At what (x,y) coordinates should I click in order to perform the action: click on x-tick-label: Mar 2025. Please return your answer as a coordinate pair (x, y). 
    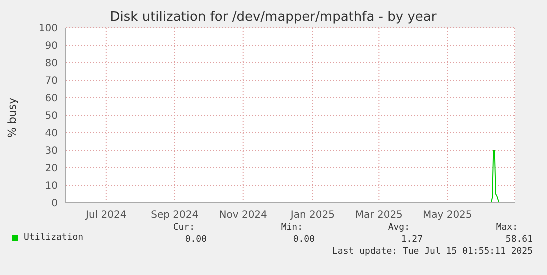
    Looking at the image, I should click on (379, 216).